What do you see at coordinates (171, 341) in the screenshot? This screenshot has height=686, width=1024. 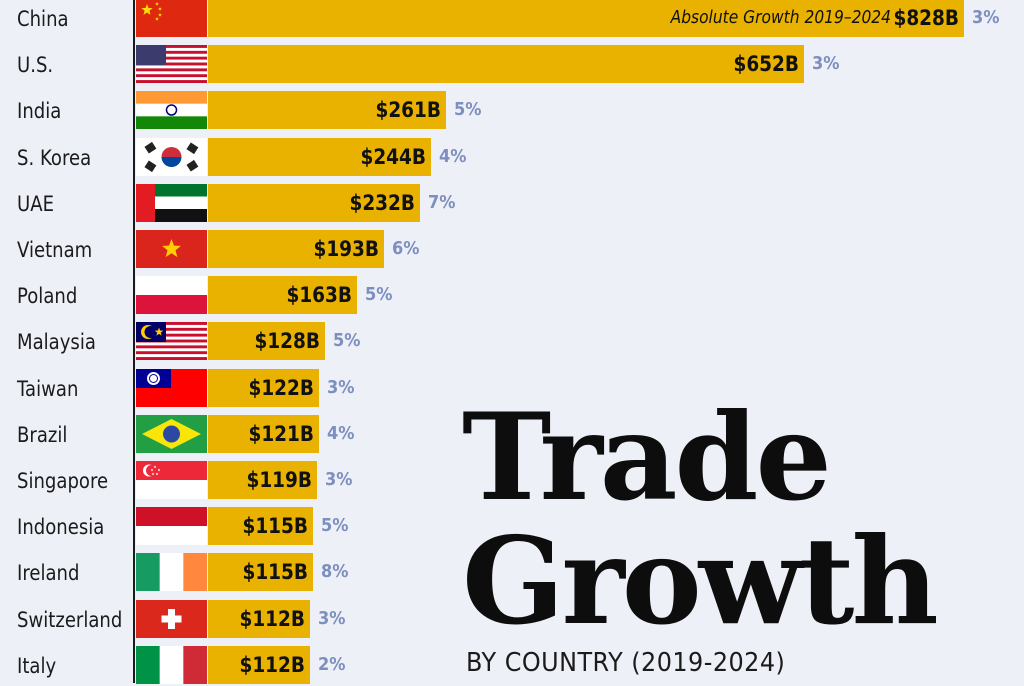 I see `malaysia-flag-icon` at bounding box center [171, 341].